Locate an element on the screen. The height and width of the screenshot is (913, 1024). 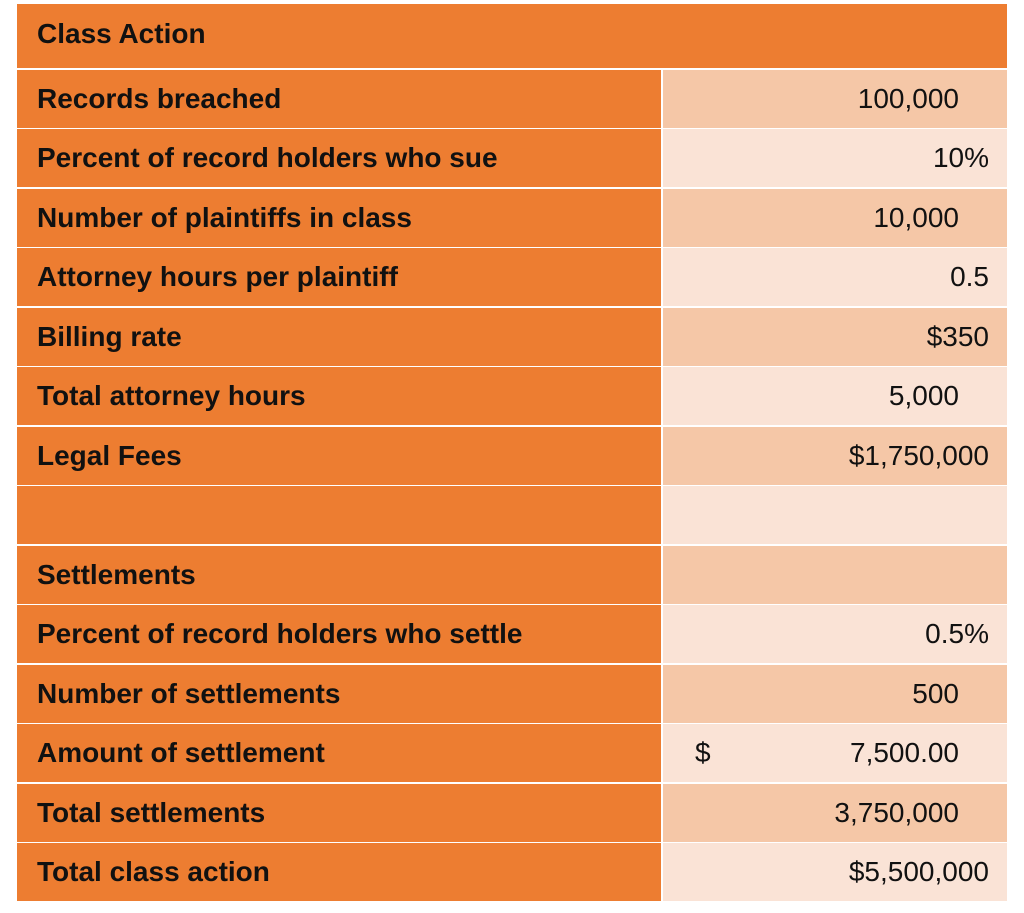
table-row-records-breached: Records breached 100,000 is located at coordinates (512, 98).